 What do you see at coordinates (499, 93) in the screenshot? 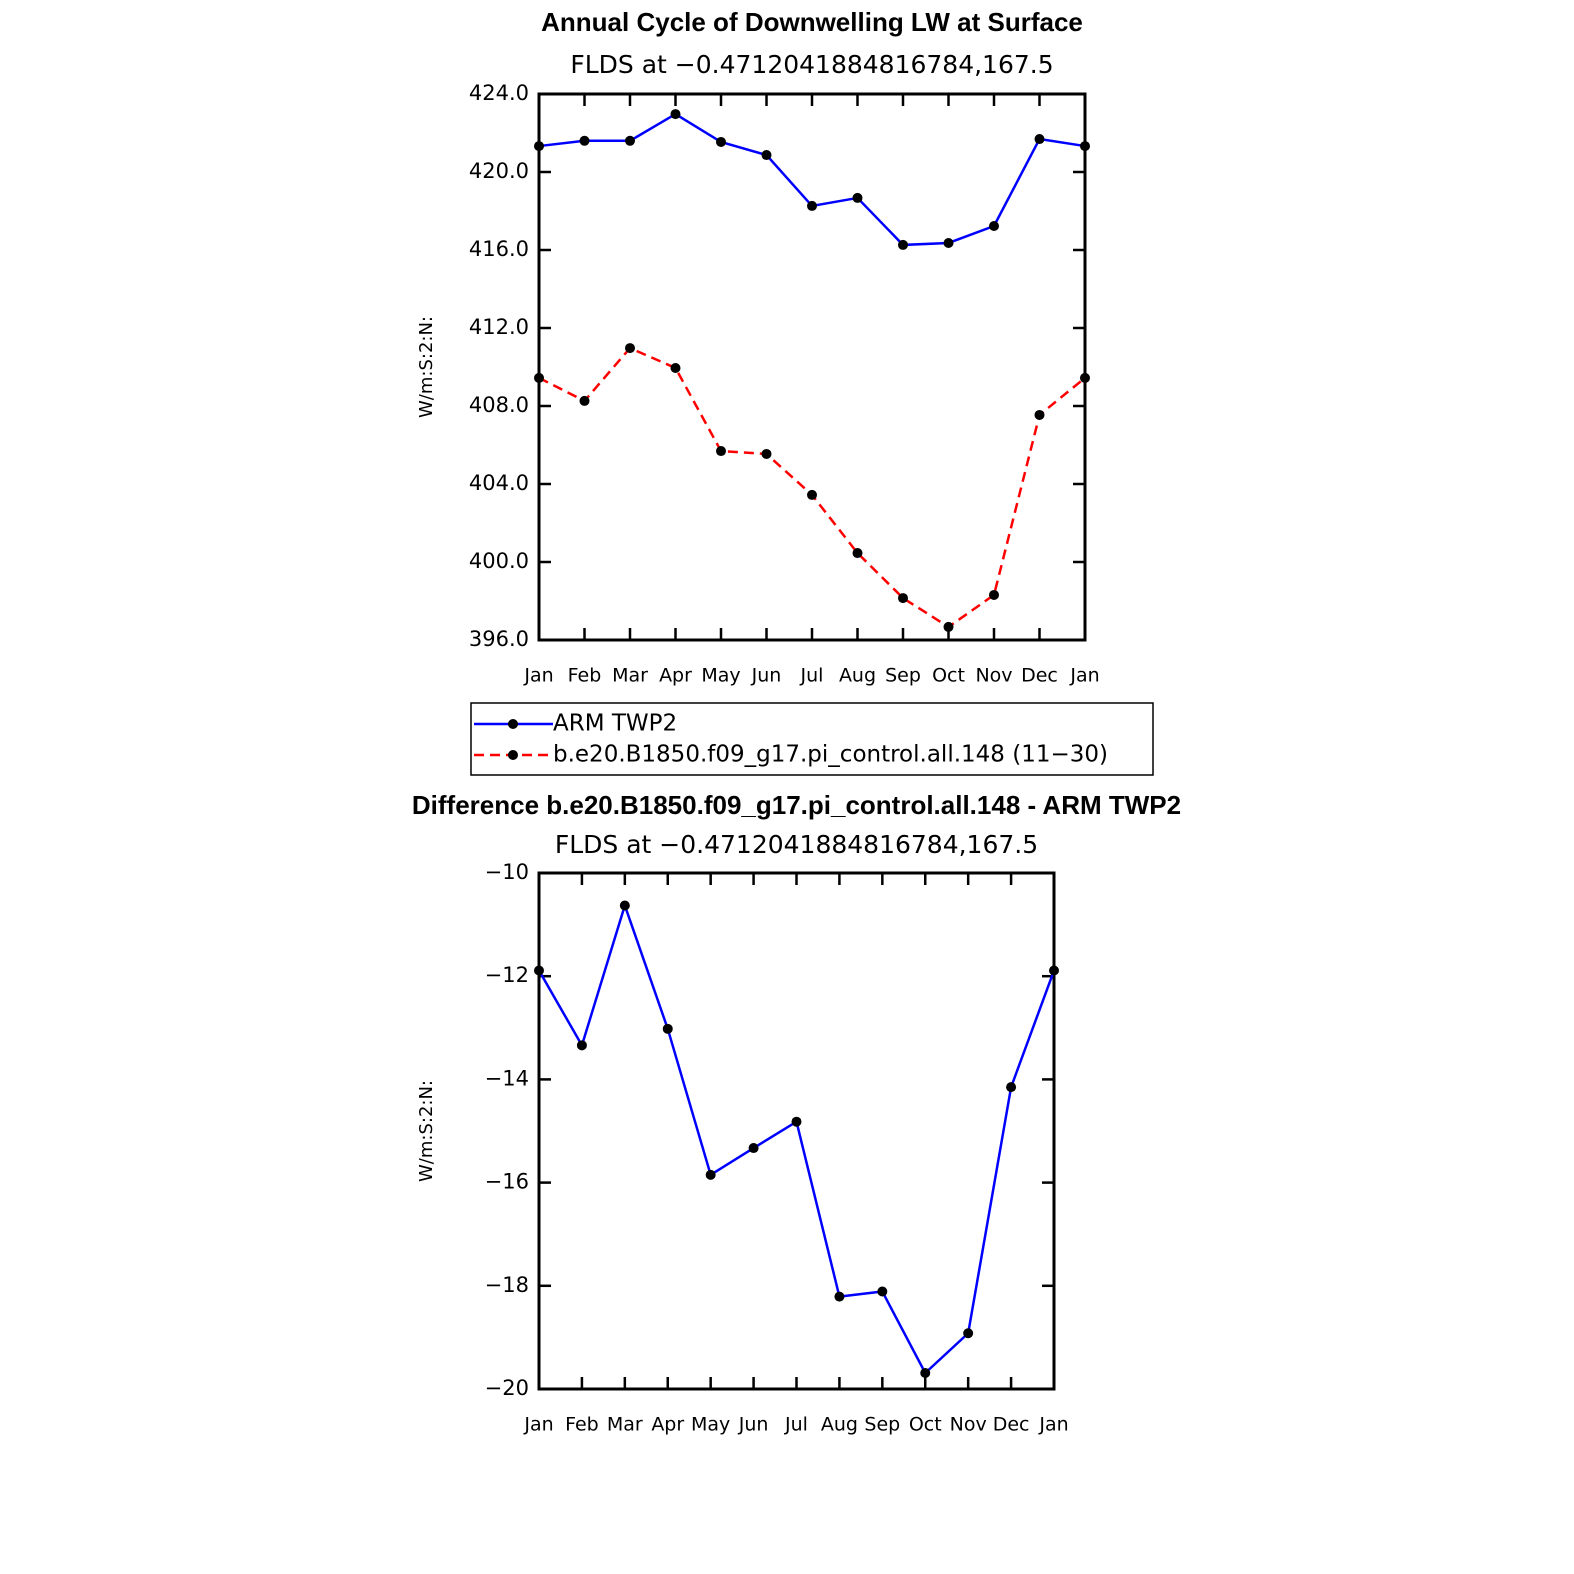
I see `y-tick-label: 424.0` at bounding box center [499, 93].